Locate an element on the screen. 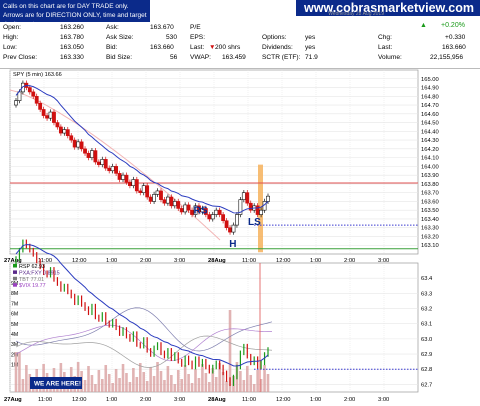 Image resolution: width=480 pixels, height=406 pixels. rsp-tick-label: 63.1 is located at coordinates (426, 325).